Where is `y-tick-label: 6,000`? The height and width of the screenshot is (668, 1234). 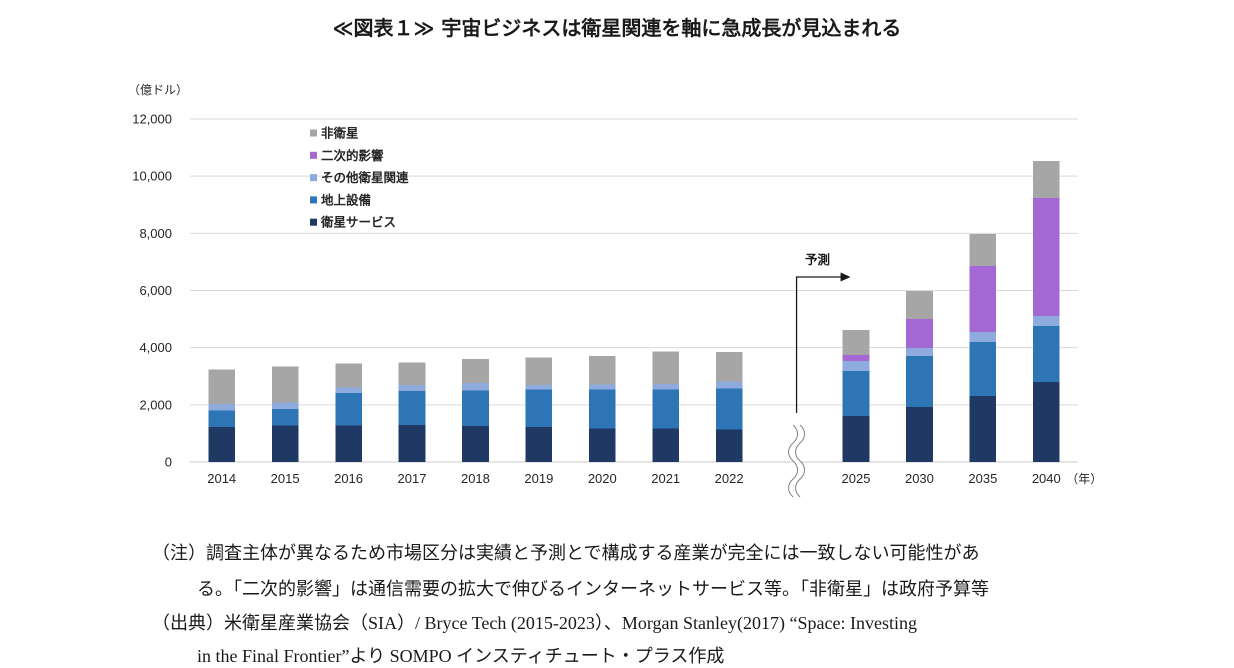
y-tick-label: 6,000 is located at coordinates (155, 290).